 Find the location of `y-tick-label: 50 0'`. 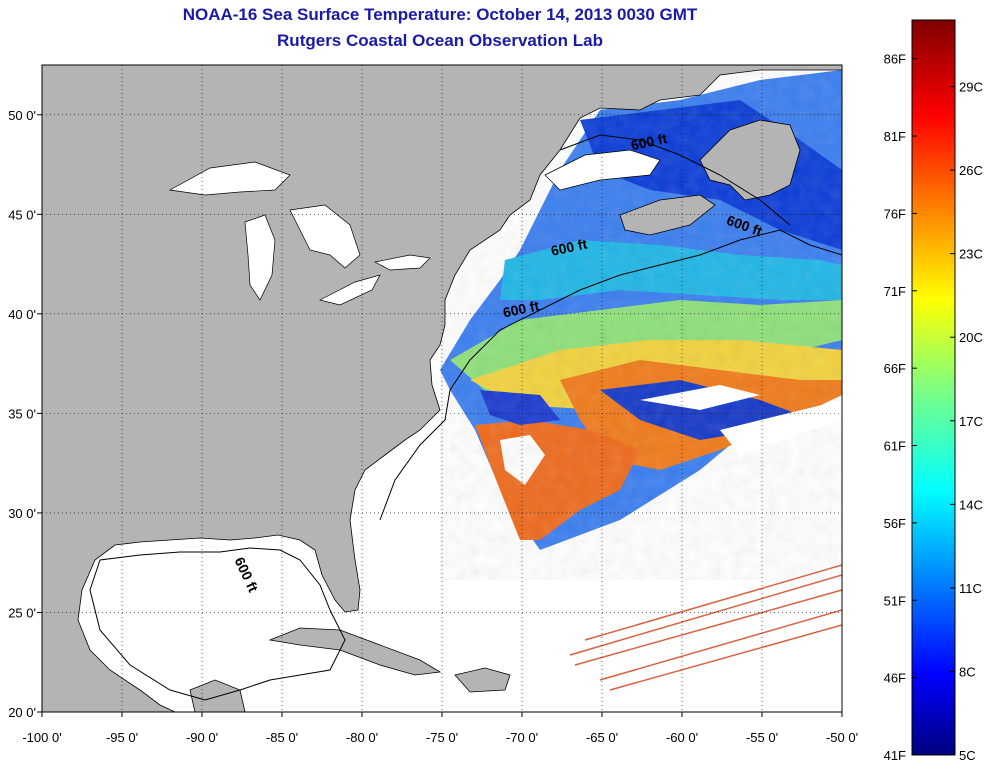

y-tick-label: 50 0' is located at coordinates (22, 115).